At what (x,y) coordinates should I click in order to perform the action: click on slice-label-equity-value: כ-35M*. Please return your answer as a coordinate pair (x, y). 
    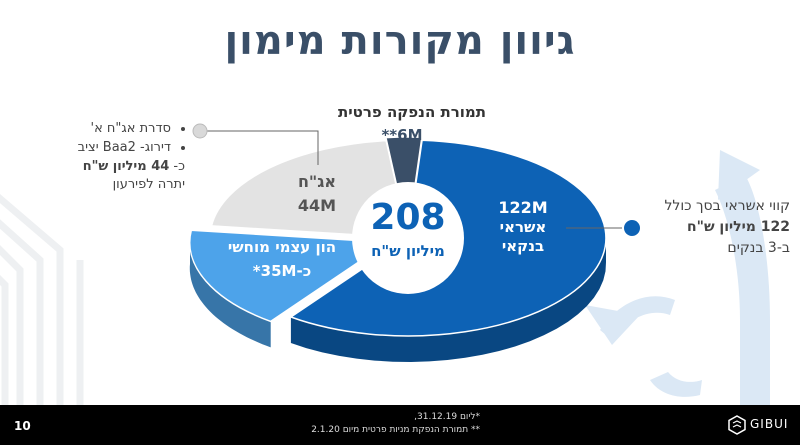
    Looking at the image, I should click on (282, 271).